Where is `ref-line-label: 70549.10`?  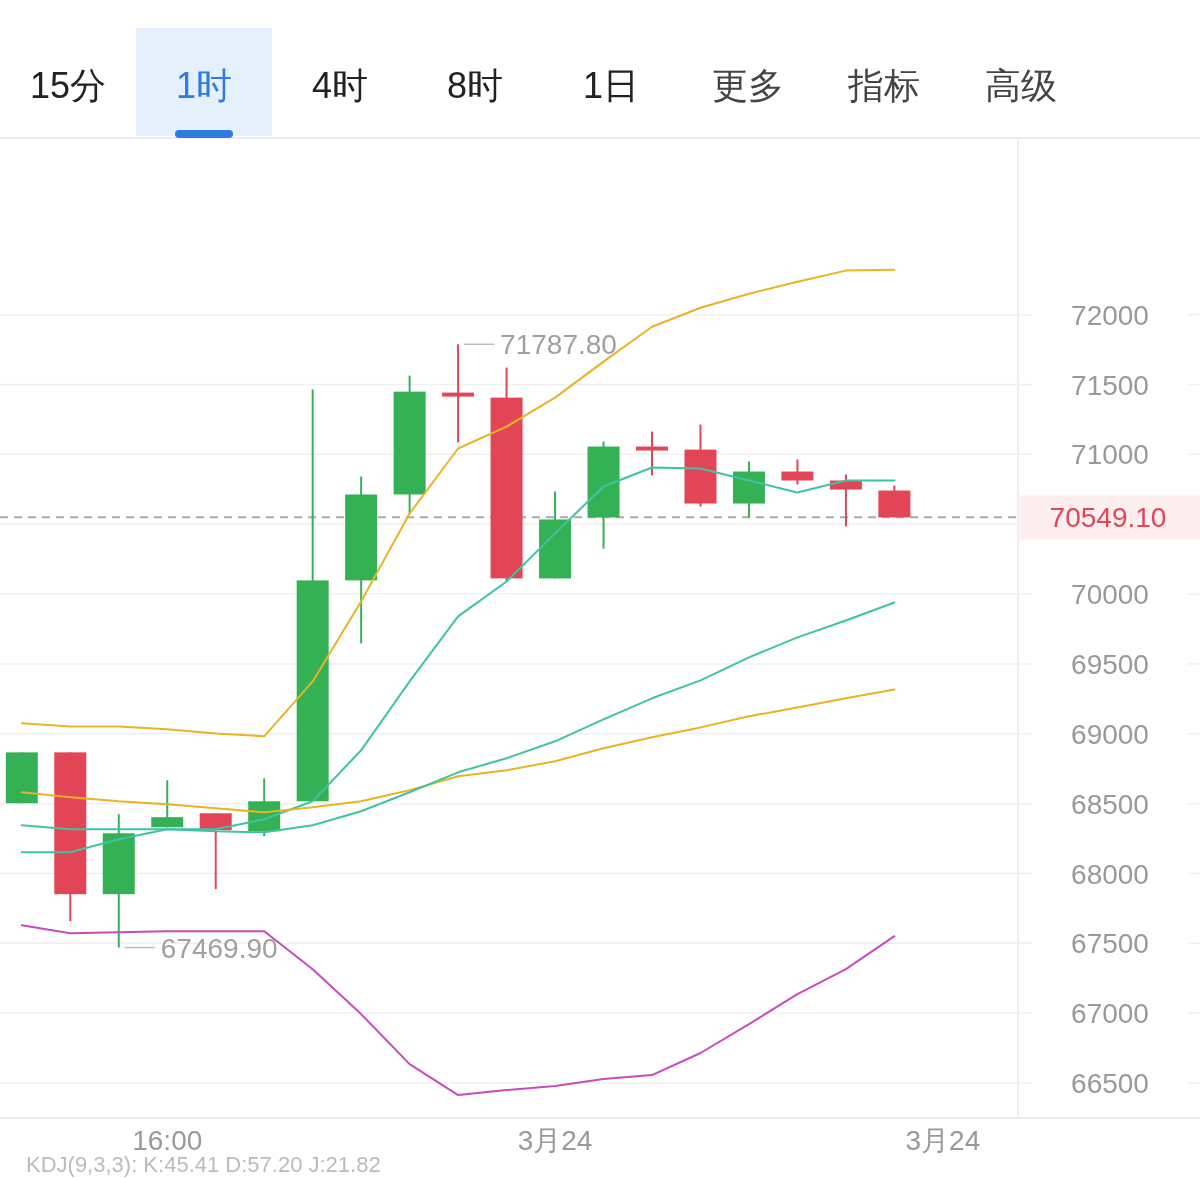
ref-line-label: 70549.10 is located at coordinates (1108, 518).